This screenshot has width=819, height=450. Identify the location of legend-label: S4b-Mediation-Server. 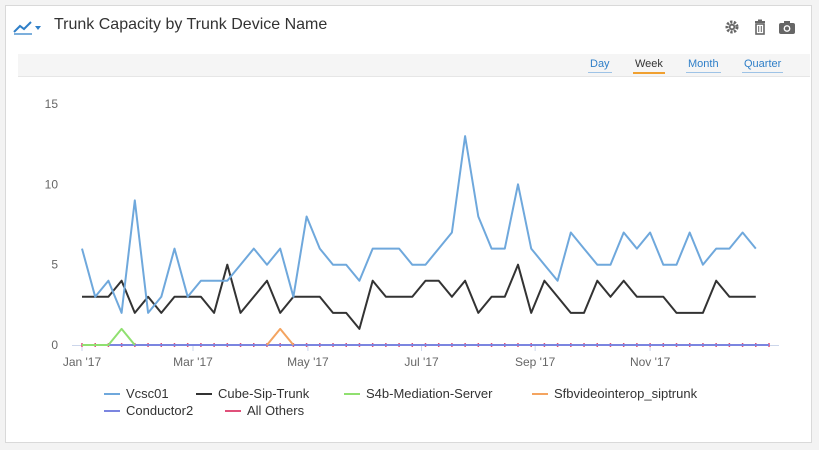
(429, 393).